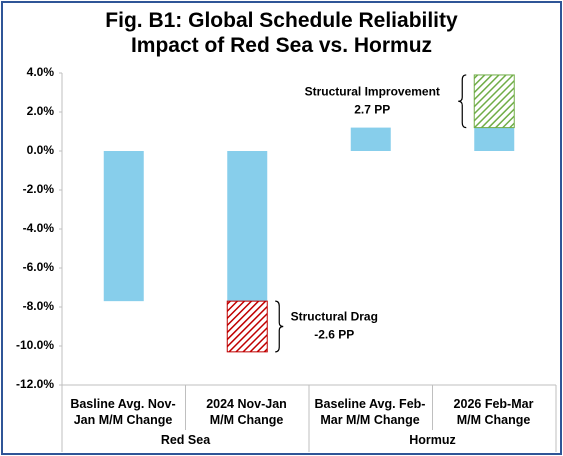  I want to click on annotation: Structural Drag, so click(334, 317).